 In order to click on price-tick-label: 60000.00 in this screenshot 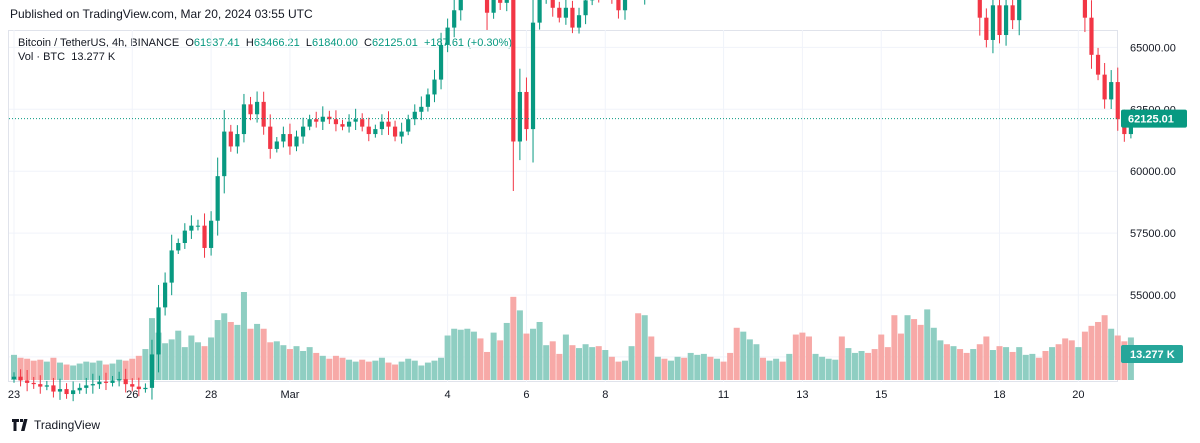, I will do `click(1153, 172)`.